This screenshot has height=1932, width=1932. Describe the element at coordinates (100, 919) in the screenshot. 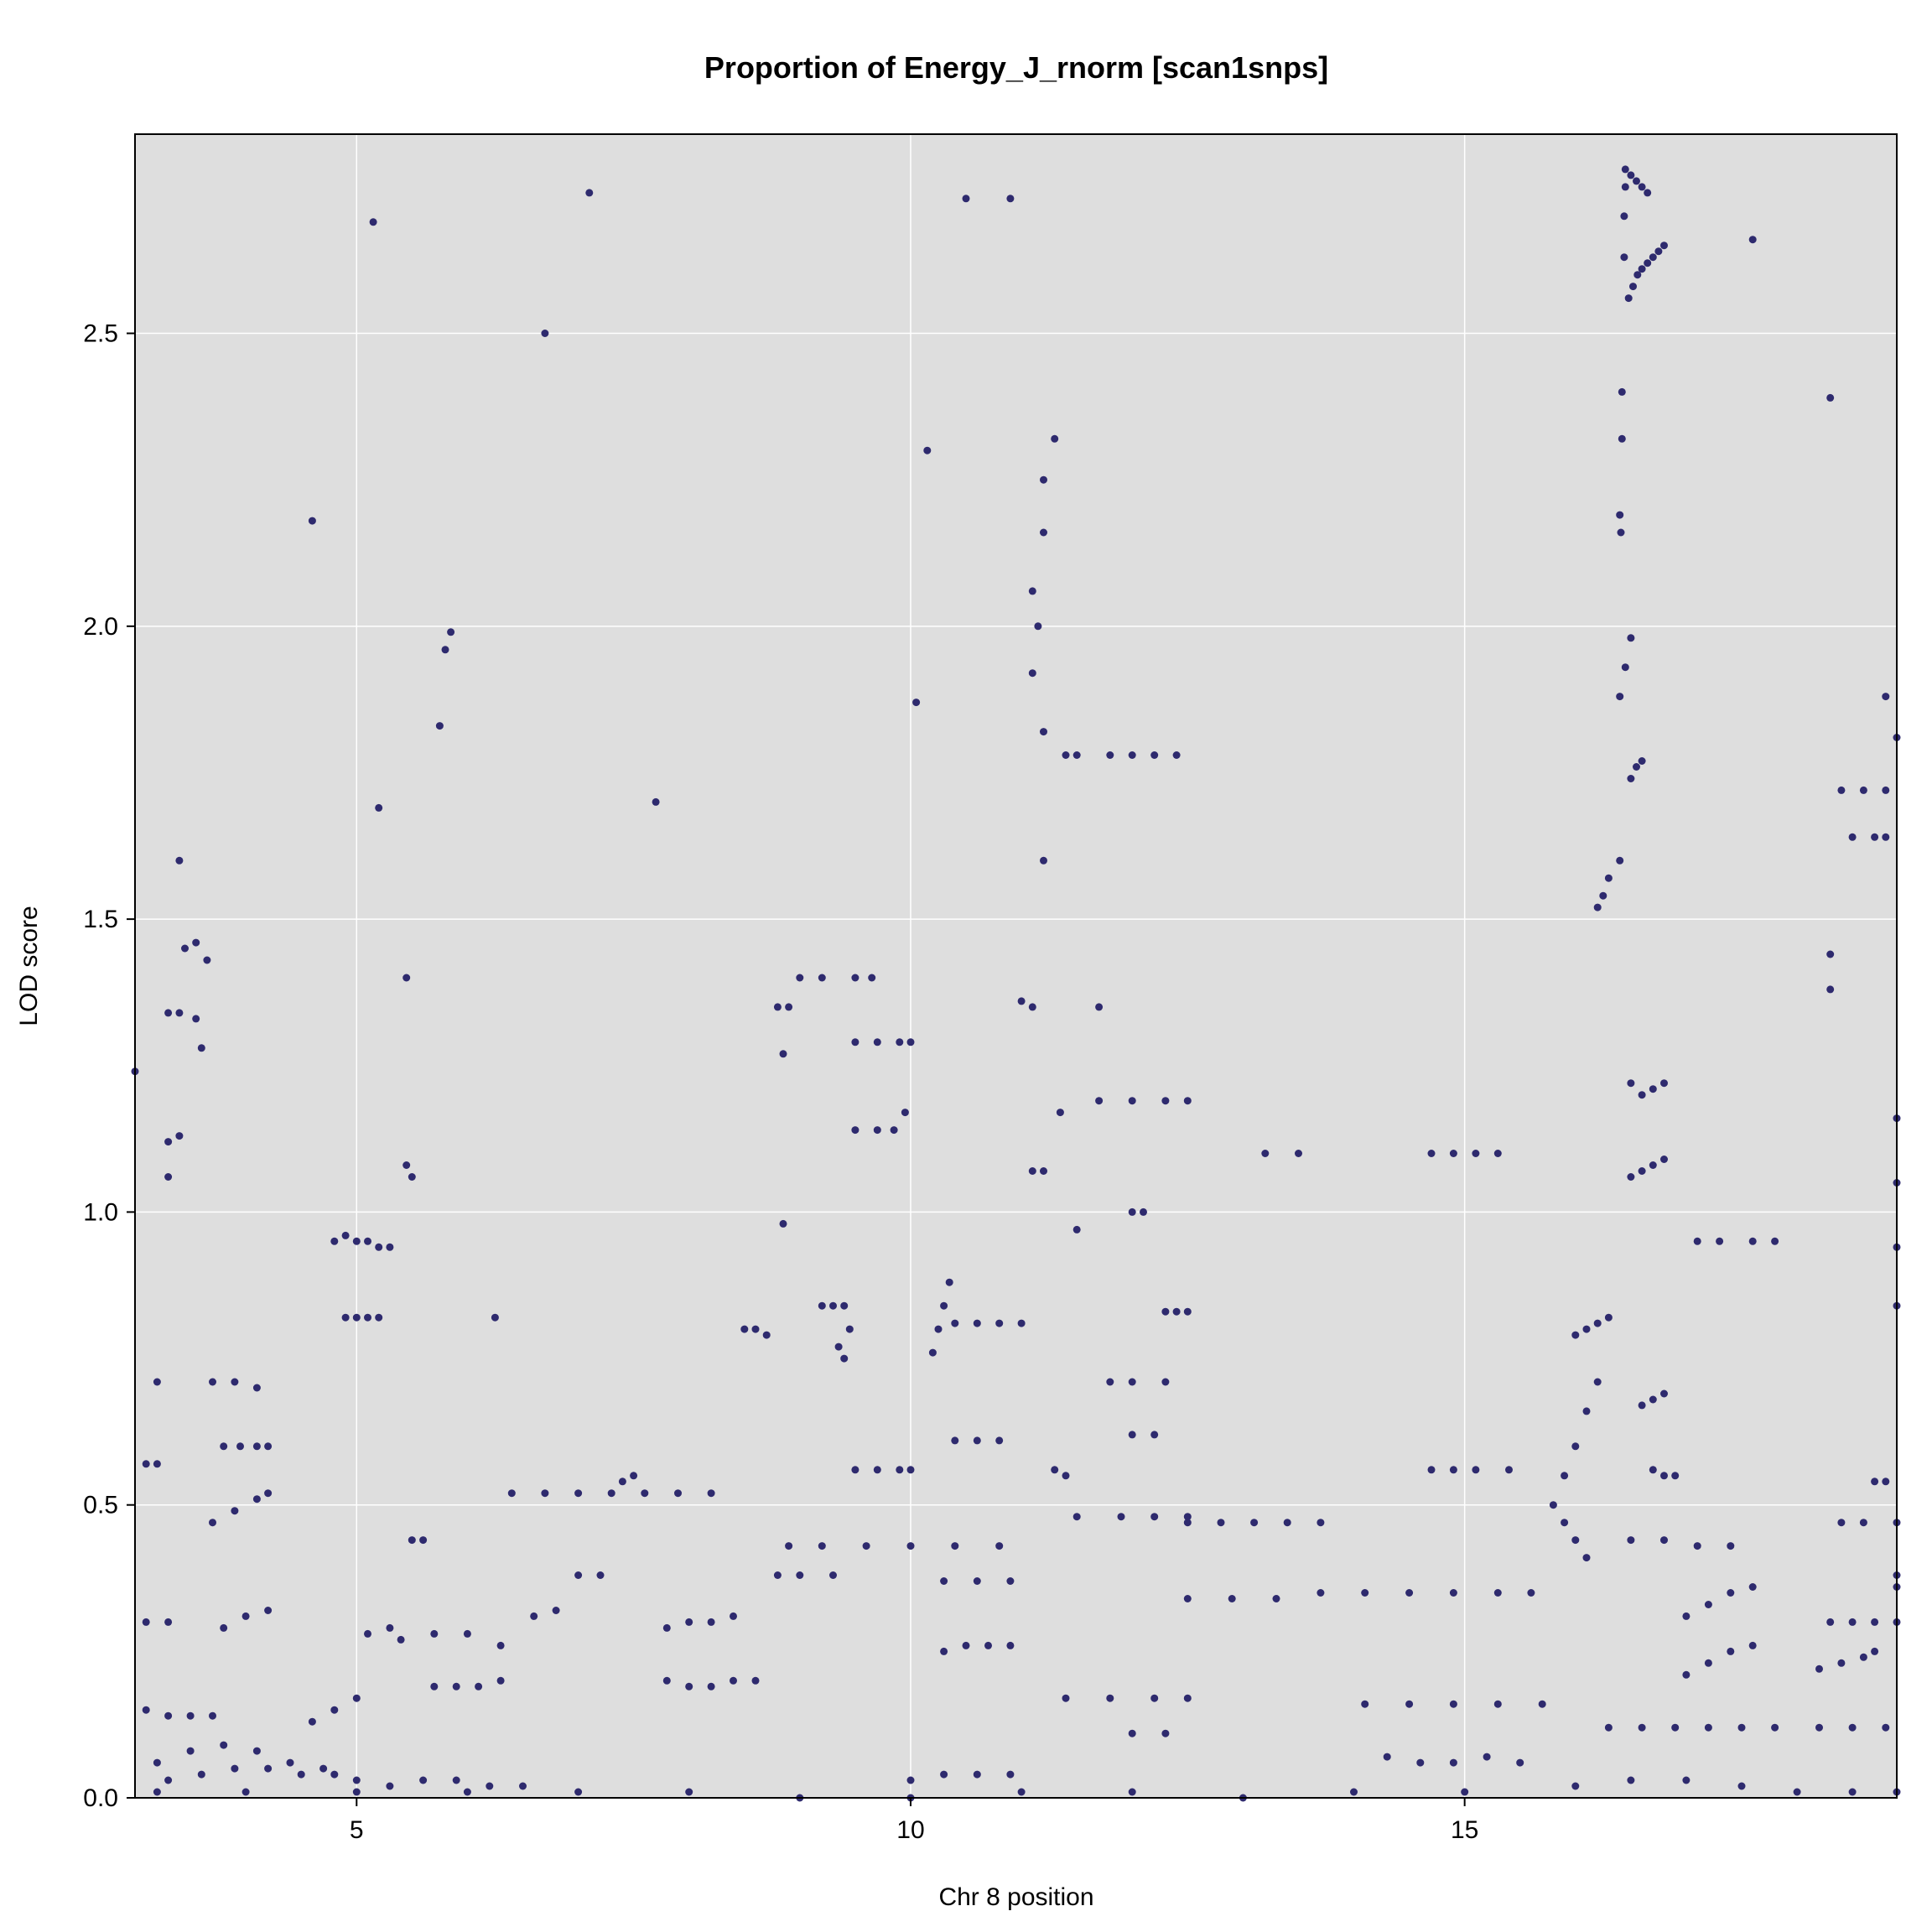

I see `y-tick-label: 1.5` at that location.